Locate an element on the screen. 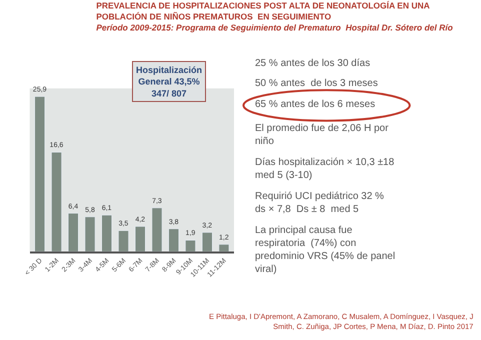 This screenshot has height=340, width=481. text: Requirió UCI pediátrico 32 % ds × 7,8 Ds ± 8 med 5 is located at coordinates (319, 203).